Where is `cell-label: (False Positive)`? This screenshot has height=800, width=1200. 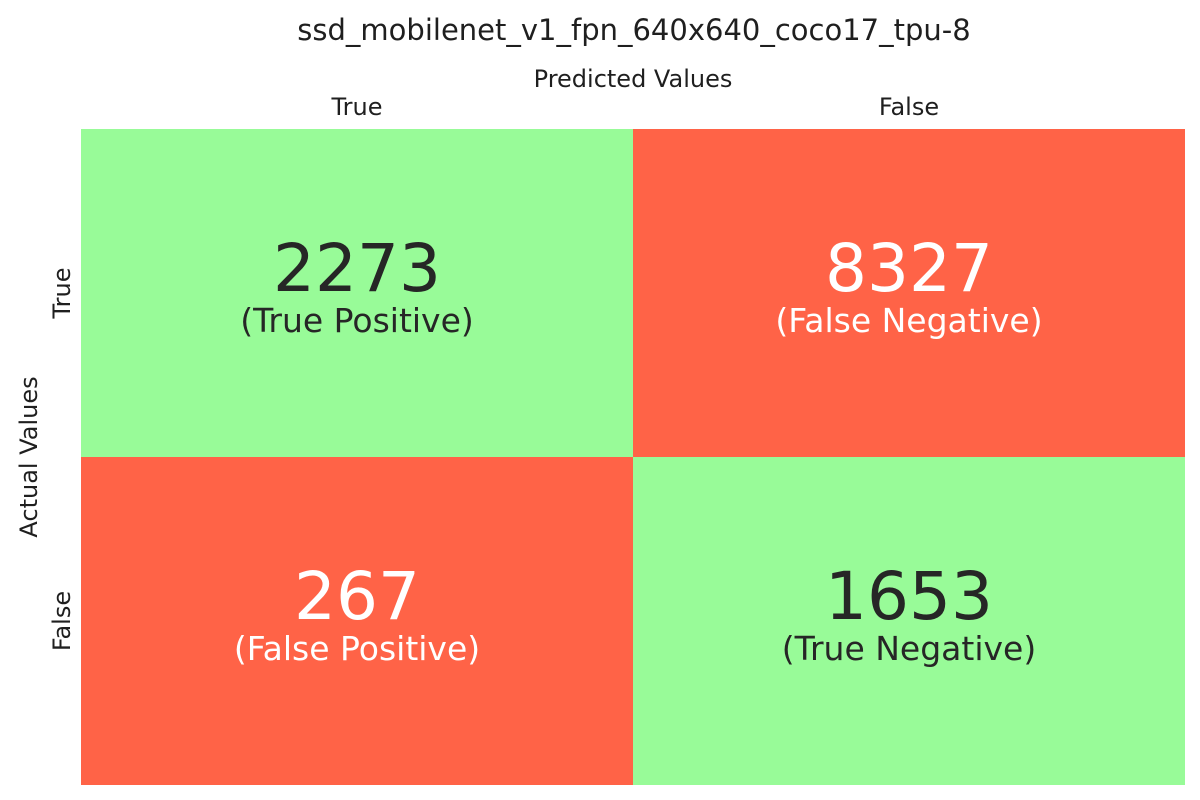 cell-label: (False Positive) is located at coordinates (357, 648).